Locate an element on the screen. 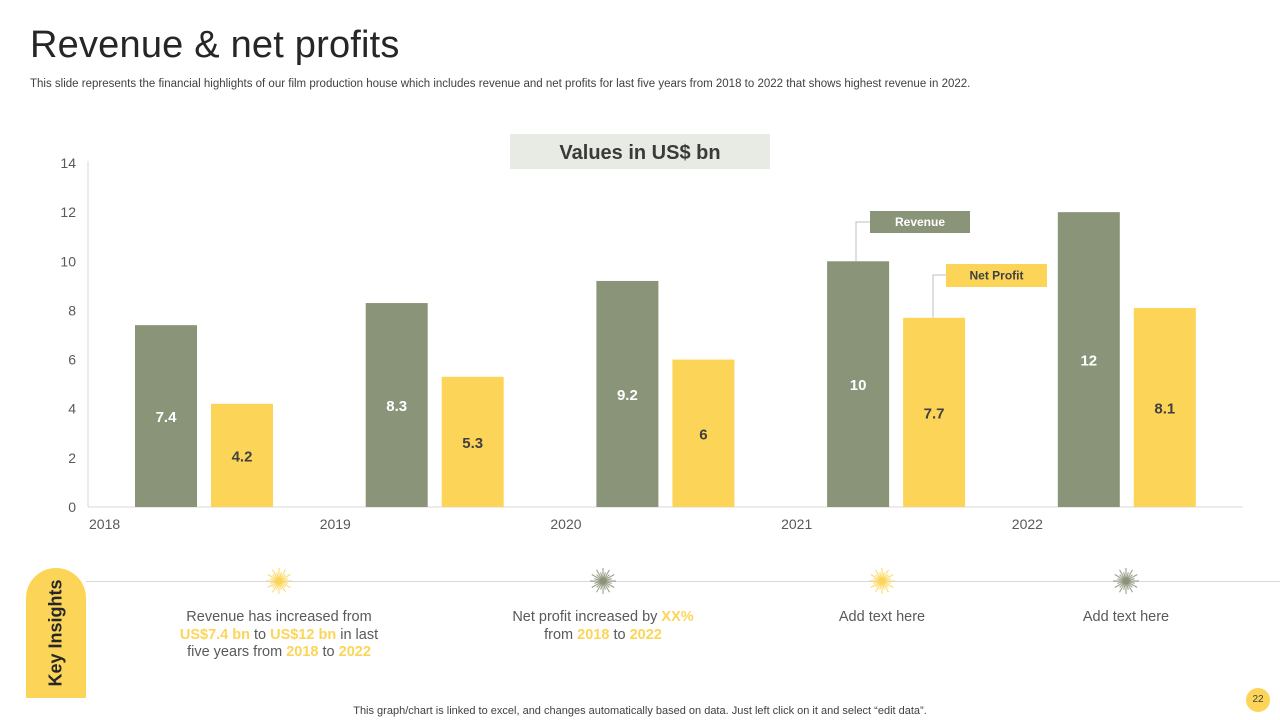  chart-title-box: Values in US$ bn is located at coordinates (640, 151).